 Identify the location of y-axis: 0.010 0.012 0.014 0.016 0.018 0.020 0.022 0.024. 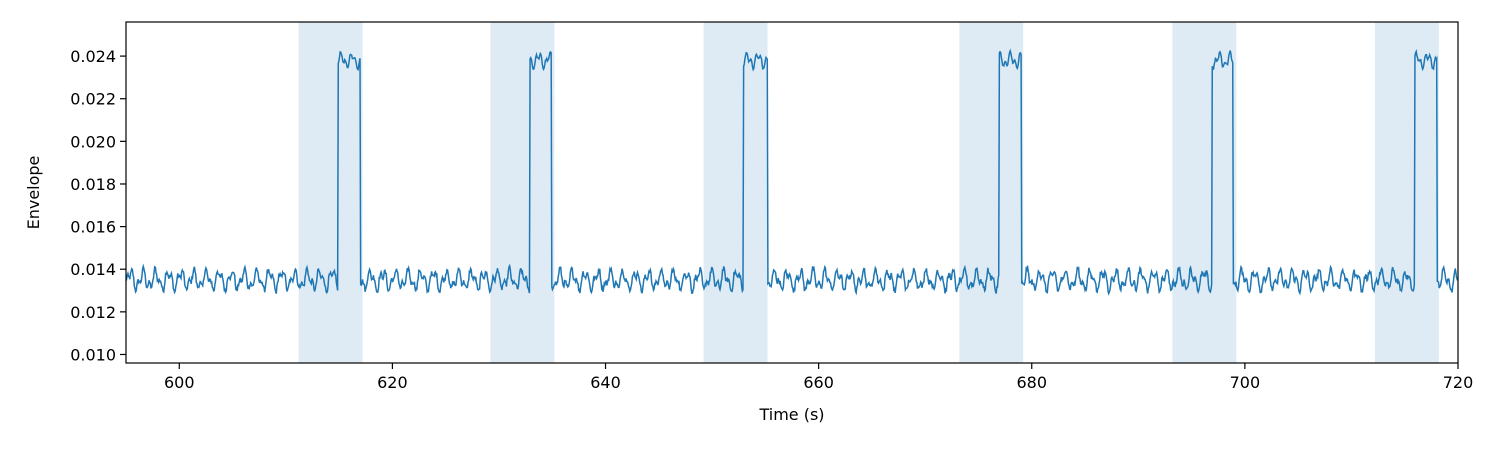
(98, 205).